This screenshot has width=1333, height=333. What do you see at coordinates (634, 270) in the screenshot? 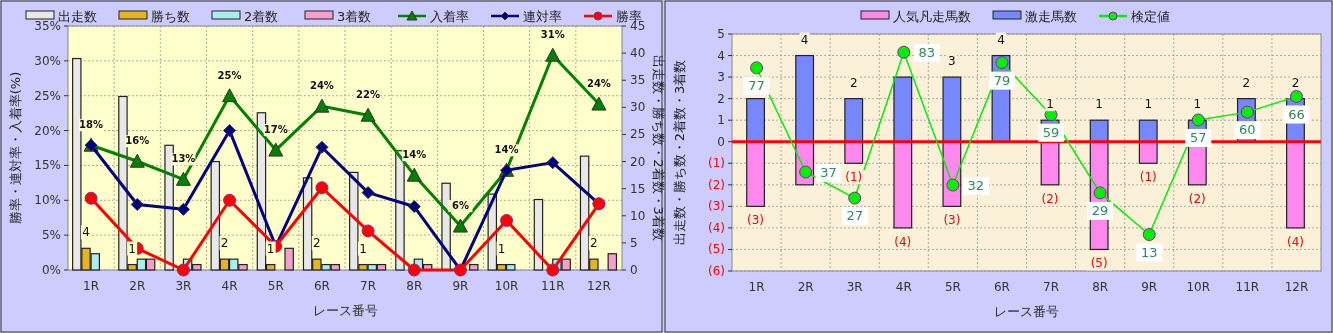
I see `y2-tick-label: 0` at bounding box center [634, 270].